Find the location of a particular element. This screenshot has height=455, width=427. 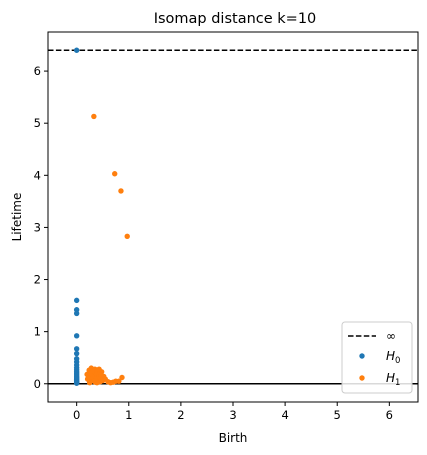

x-axis-label: Birth is located at coordinates (233, 438).